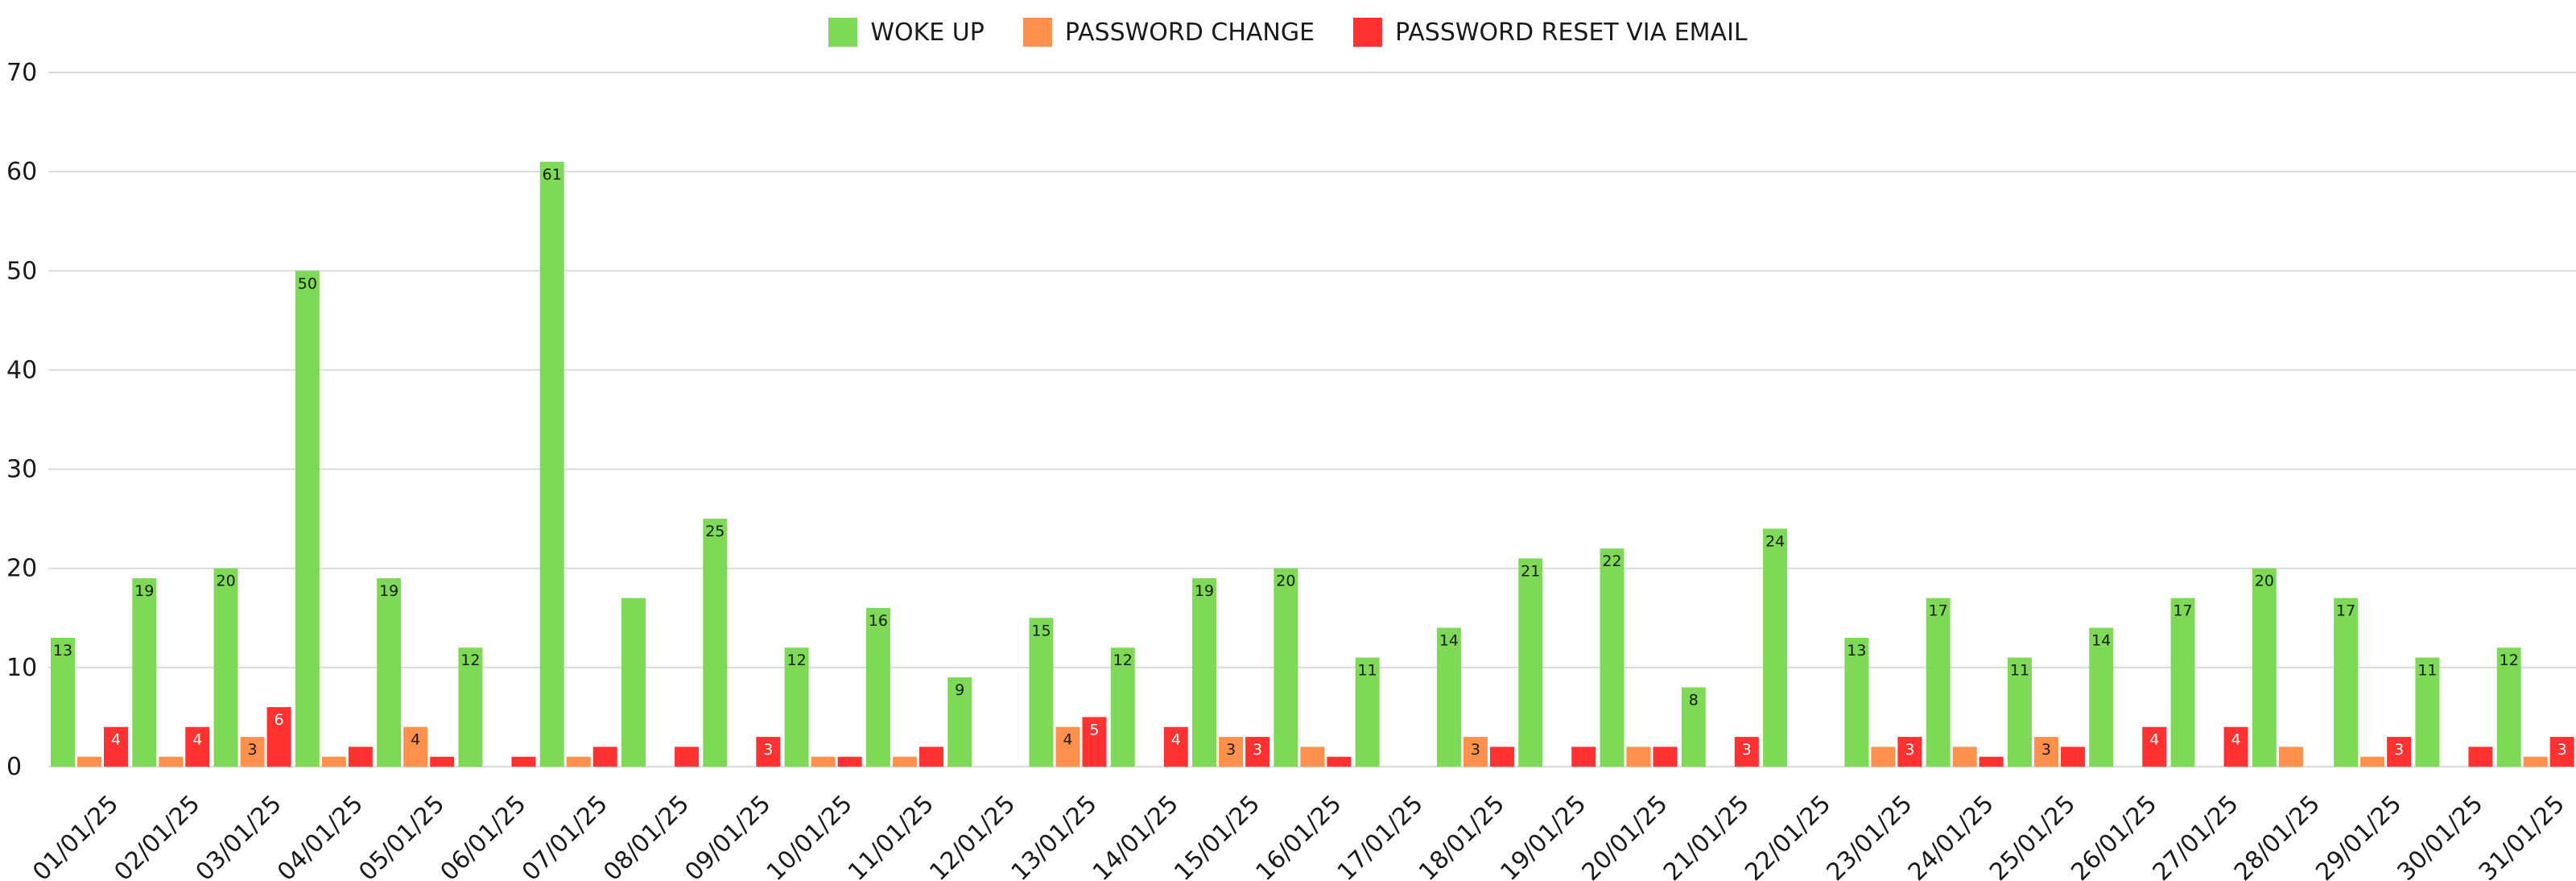  I want to click on y-tick-label: 30, so click(21, 470).